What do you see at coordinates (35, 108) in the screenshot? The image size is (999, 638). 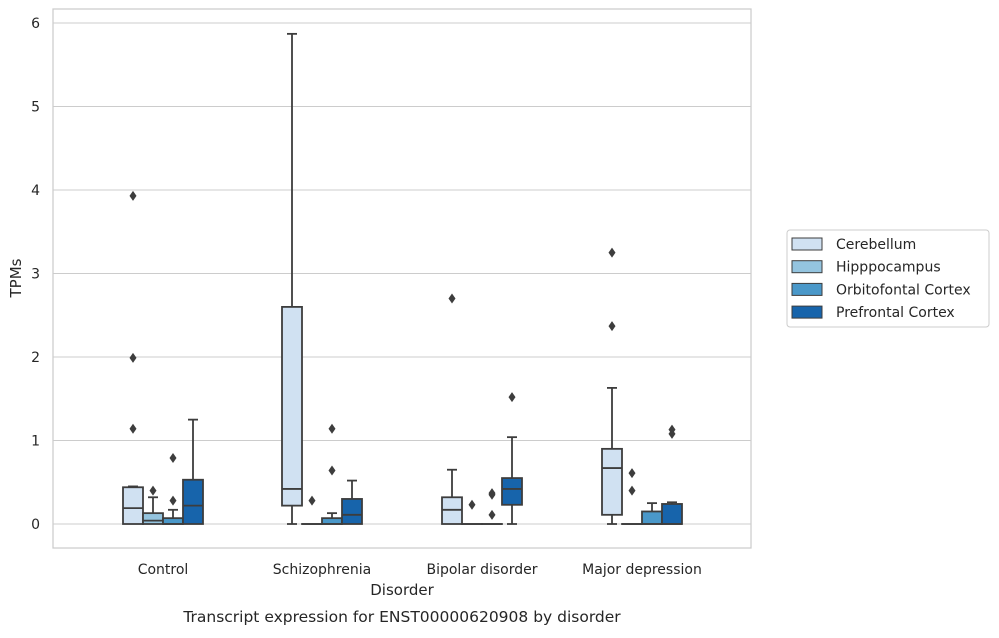 I see `y-tick-label: 5` at bounding box center [35, 108].